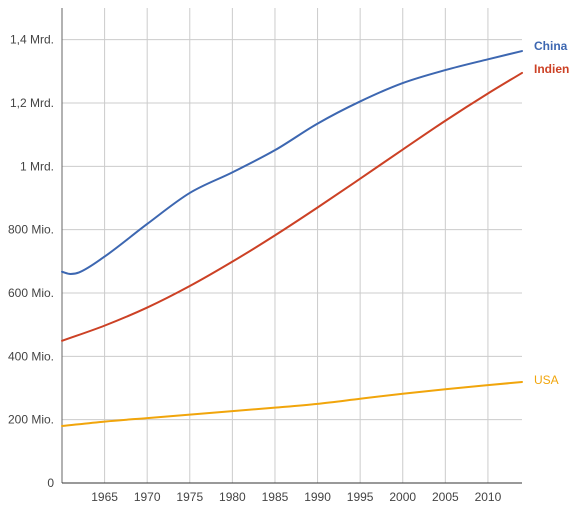 Image resolution: width=579 pixels, height=512 pixels. What do you see at coordinates (445, 497) in the screenshot?
I see `x-tick-label: 2005` at bounding box center [445, 497].